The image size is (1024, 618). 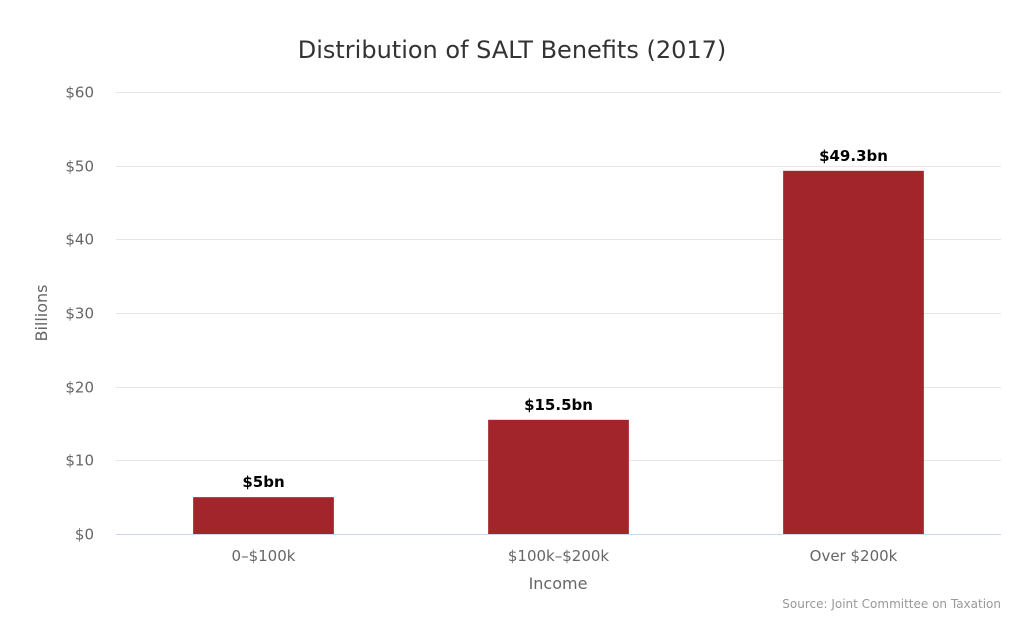 I want to click on y-tick-label: $30, so click(x=79, y=314).